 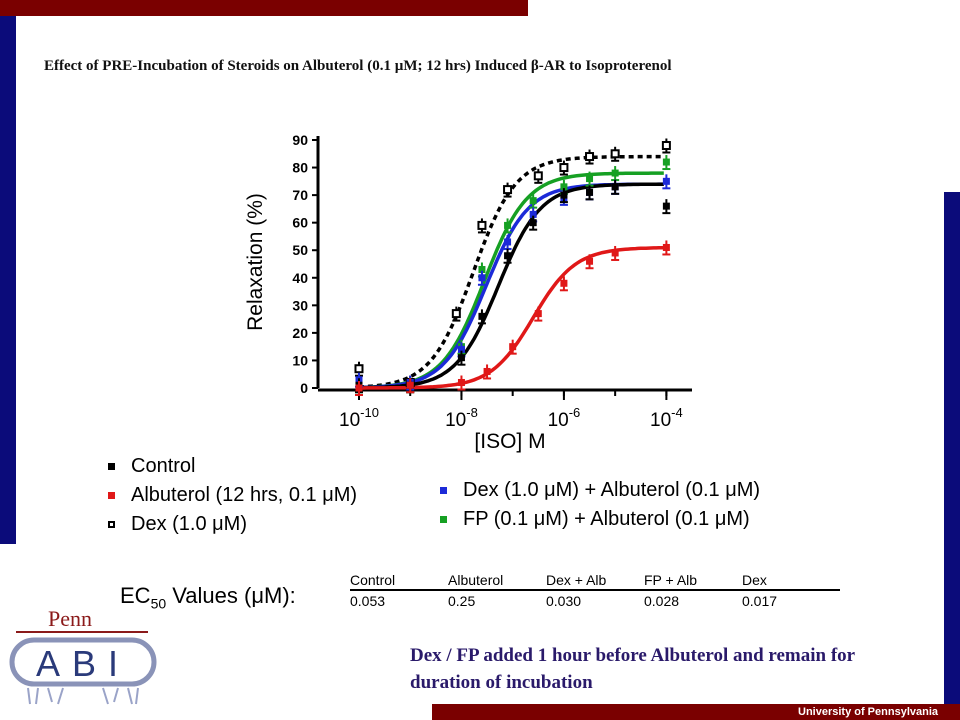 I want to click on y-tick-label: 50, so click(x=300, y=250).